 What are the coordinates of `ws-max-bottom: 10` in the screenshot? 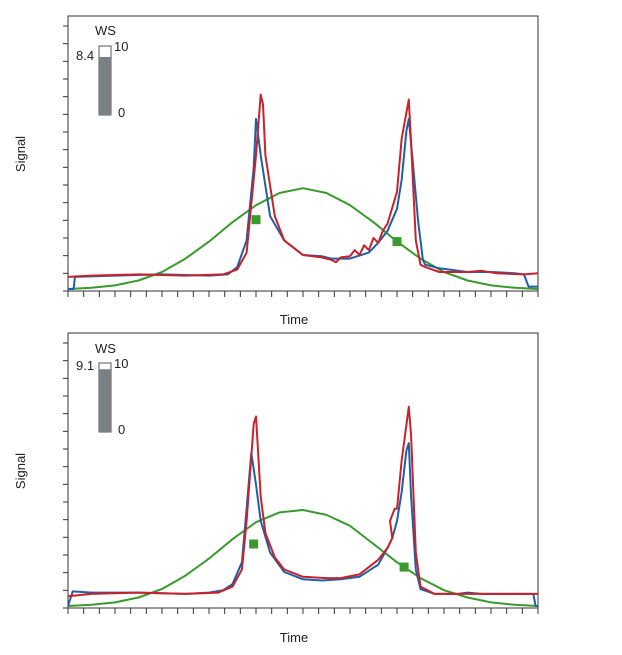 It's located at (121, 363).